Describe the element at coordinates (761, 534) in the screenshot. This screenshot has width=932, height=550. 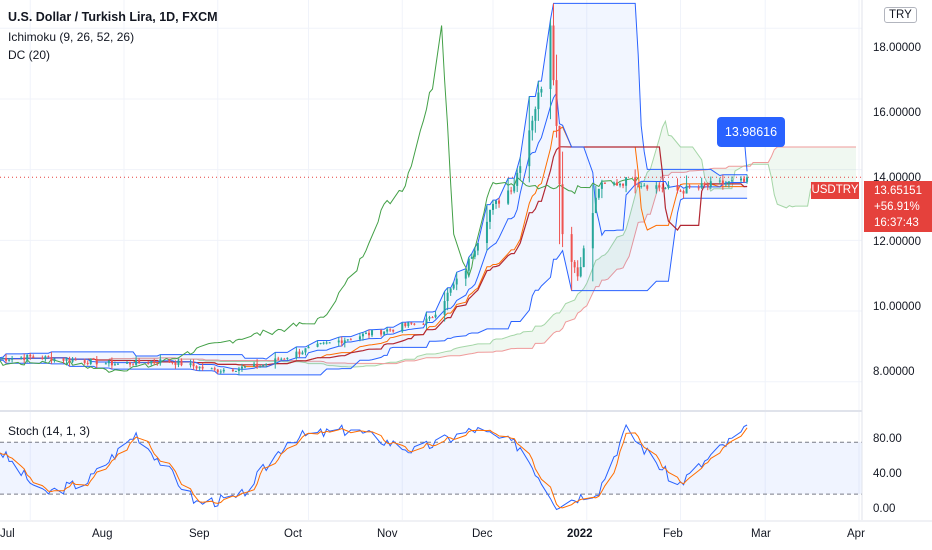
I see `time-label: Mar` at that location.